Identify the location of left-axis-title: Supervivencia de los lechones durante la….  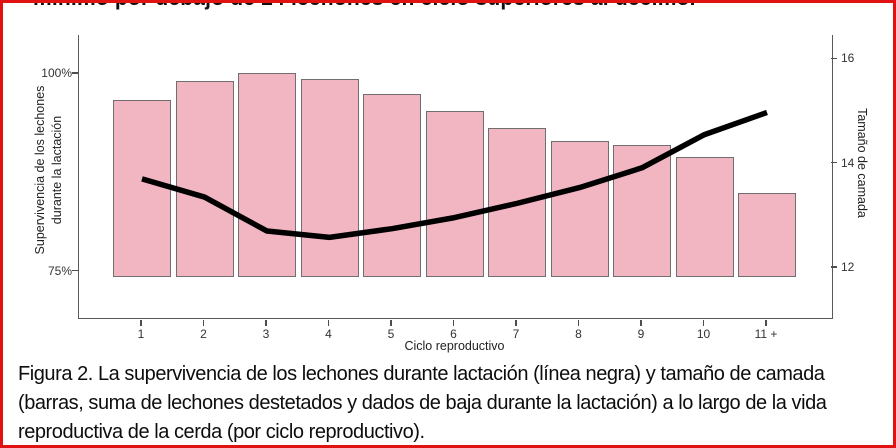
(49, 170).